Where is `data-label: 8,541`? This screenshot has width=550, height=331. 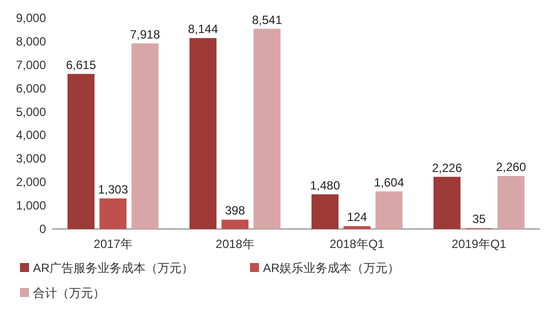 data-label: 8,541 is located at coordinates (267, 19).